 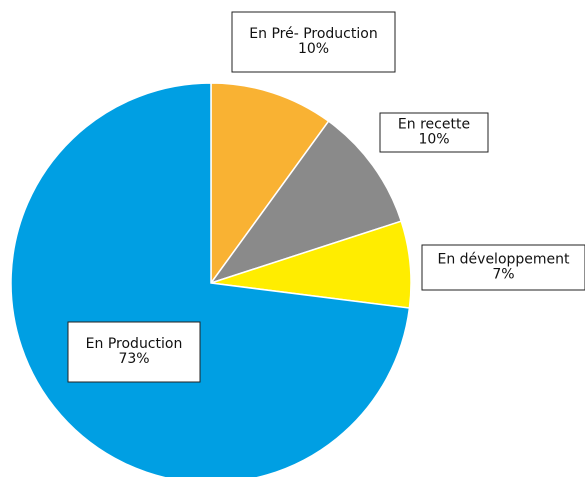 What do you see at coordinates (503, 275) in the screenshot?
I see `slice-value-label: 7%` at bounding box center [503, 275].